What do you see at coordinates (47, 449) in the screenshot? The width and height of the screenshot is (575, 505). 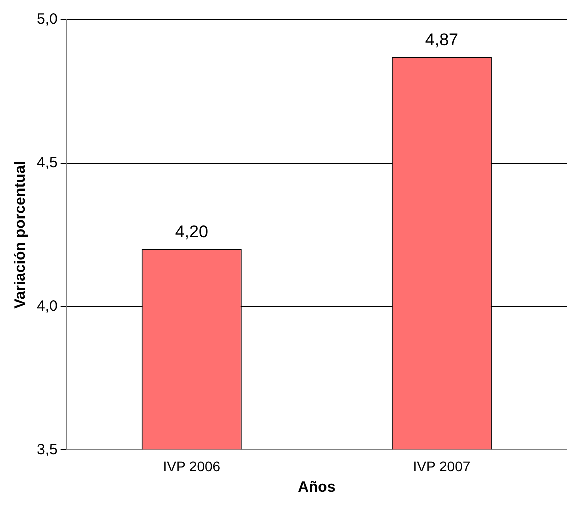 I see `y-tick-label: 3,5` at bounding box center [47, 449].